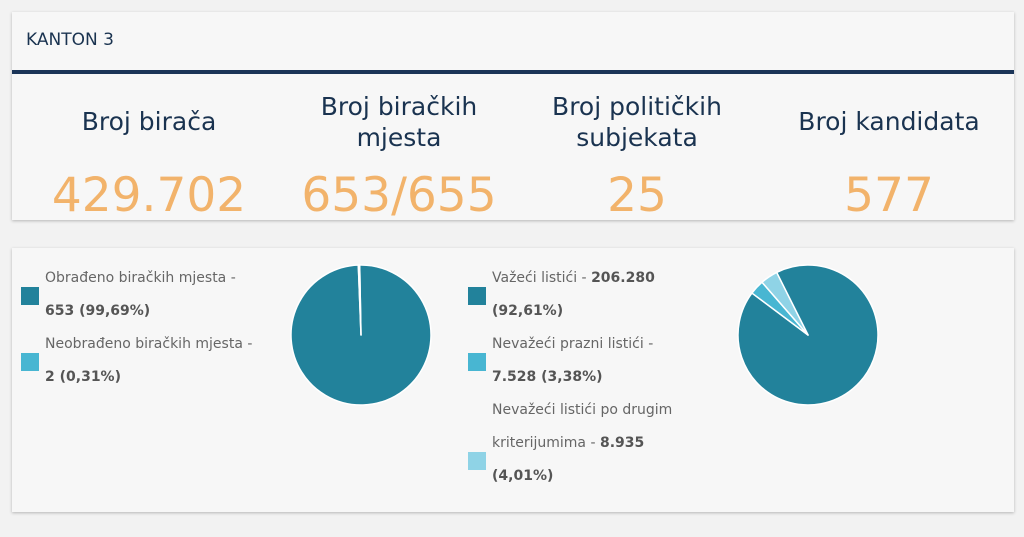 This screenshot has width=1024, height=537. I want to click on stat-candidates: Broj kandidata 577, so click(889, 148).